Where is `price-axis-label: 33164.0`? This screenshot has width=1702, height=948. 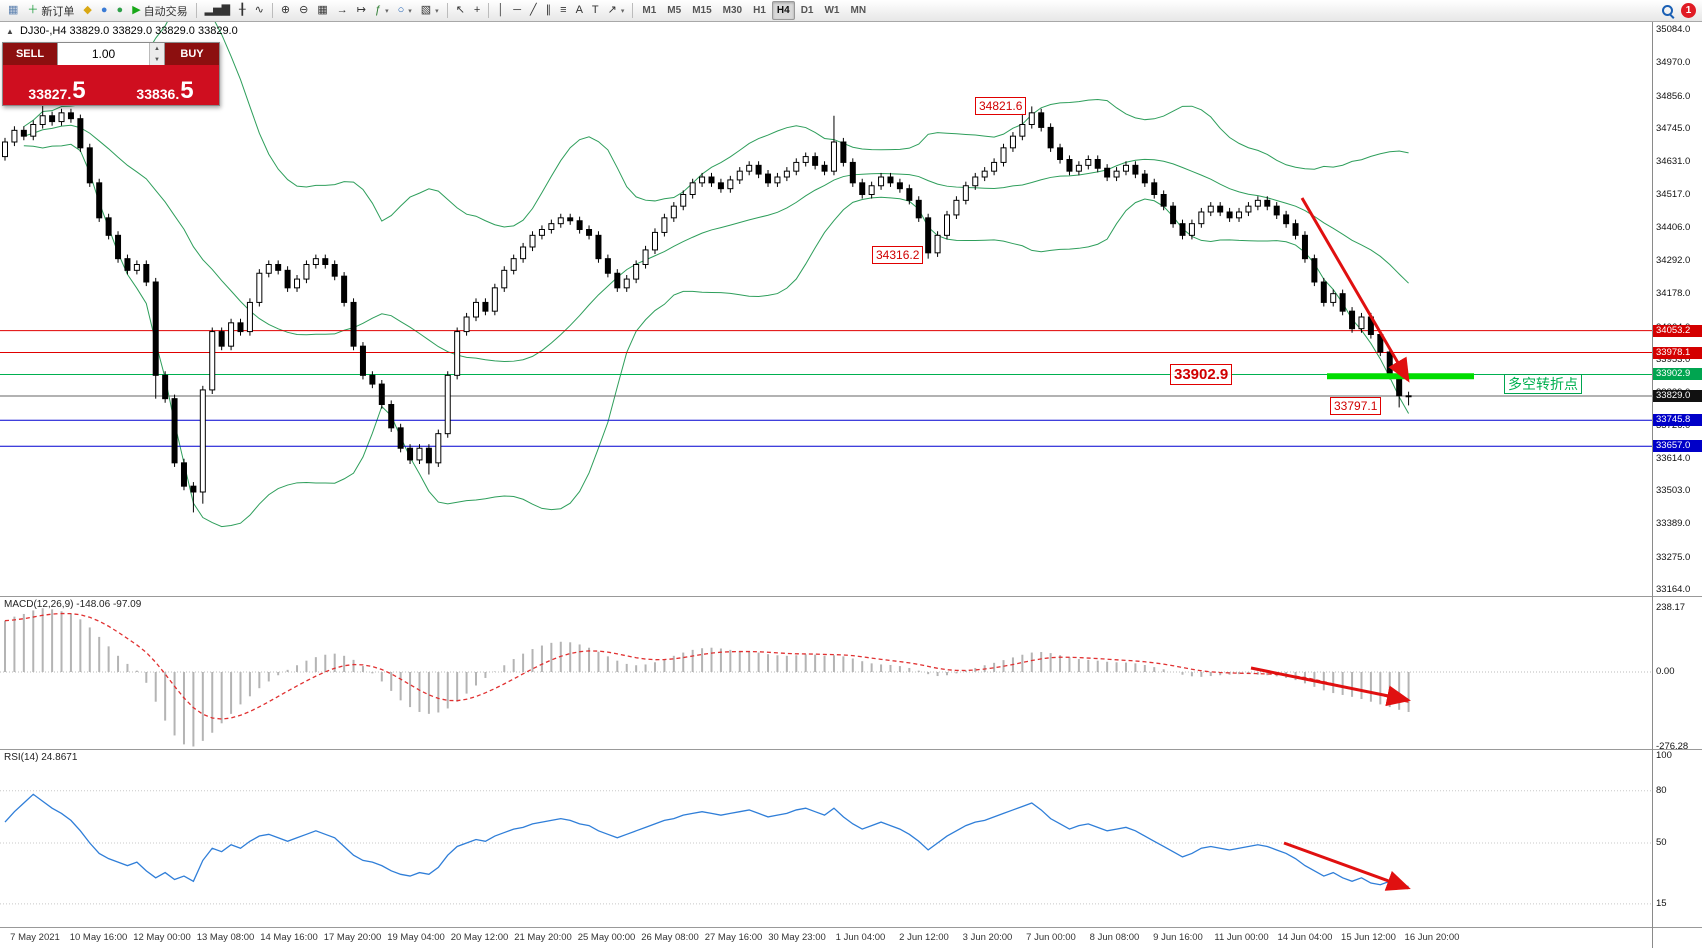
price-axis-label: 33164.0 is located at coordinates (1673, 589).